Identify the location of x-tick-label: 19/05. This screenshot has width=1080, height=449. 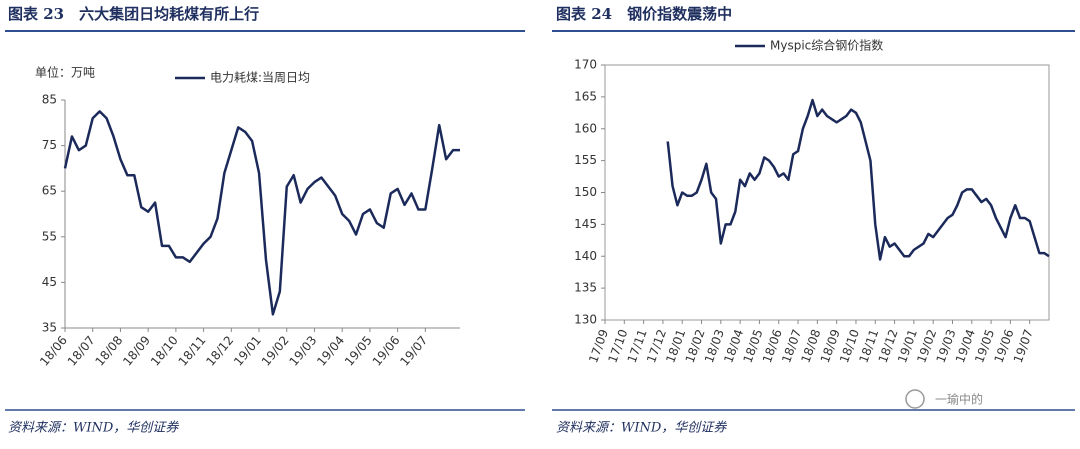
(358, 350).